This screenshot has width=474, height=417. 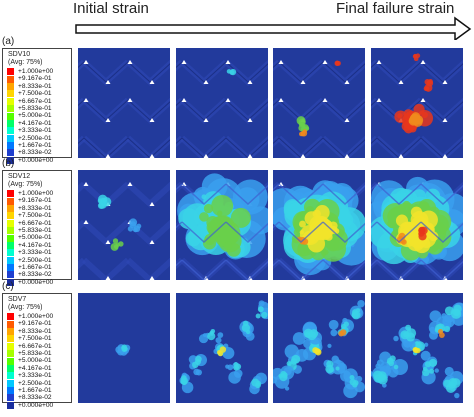 I want to click on legend-value: +5.000e-01, so click(x=35, y=116).